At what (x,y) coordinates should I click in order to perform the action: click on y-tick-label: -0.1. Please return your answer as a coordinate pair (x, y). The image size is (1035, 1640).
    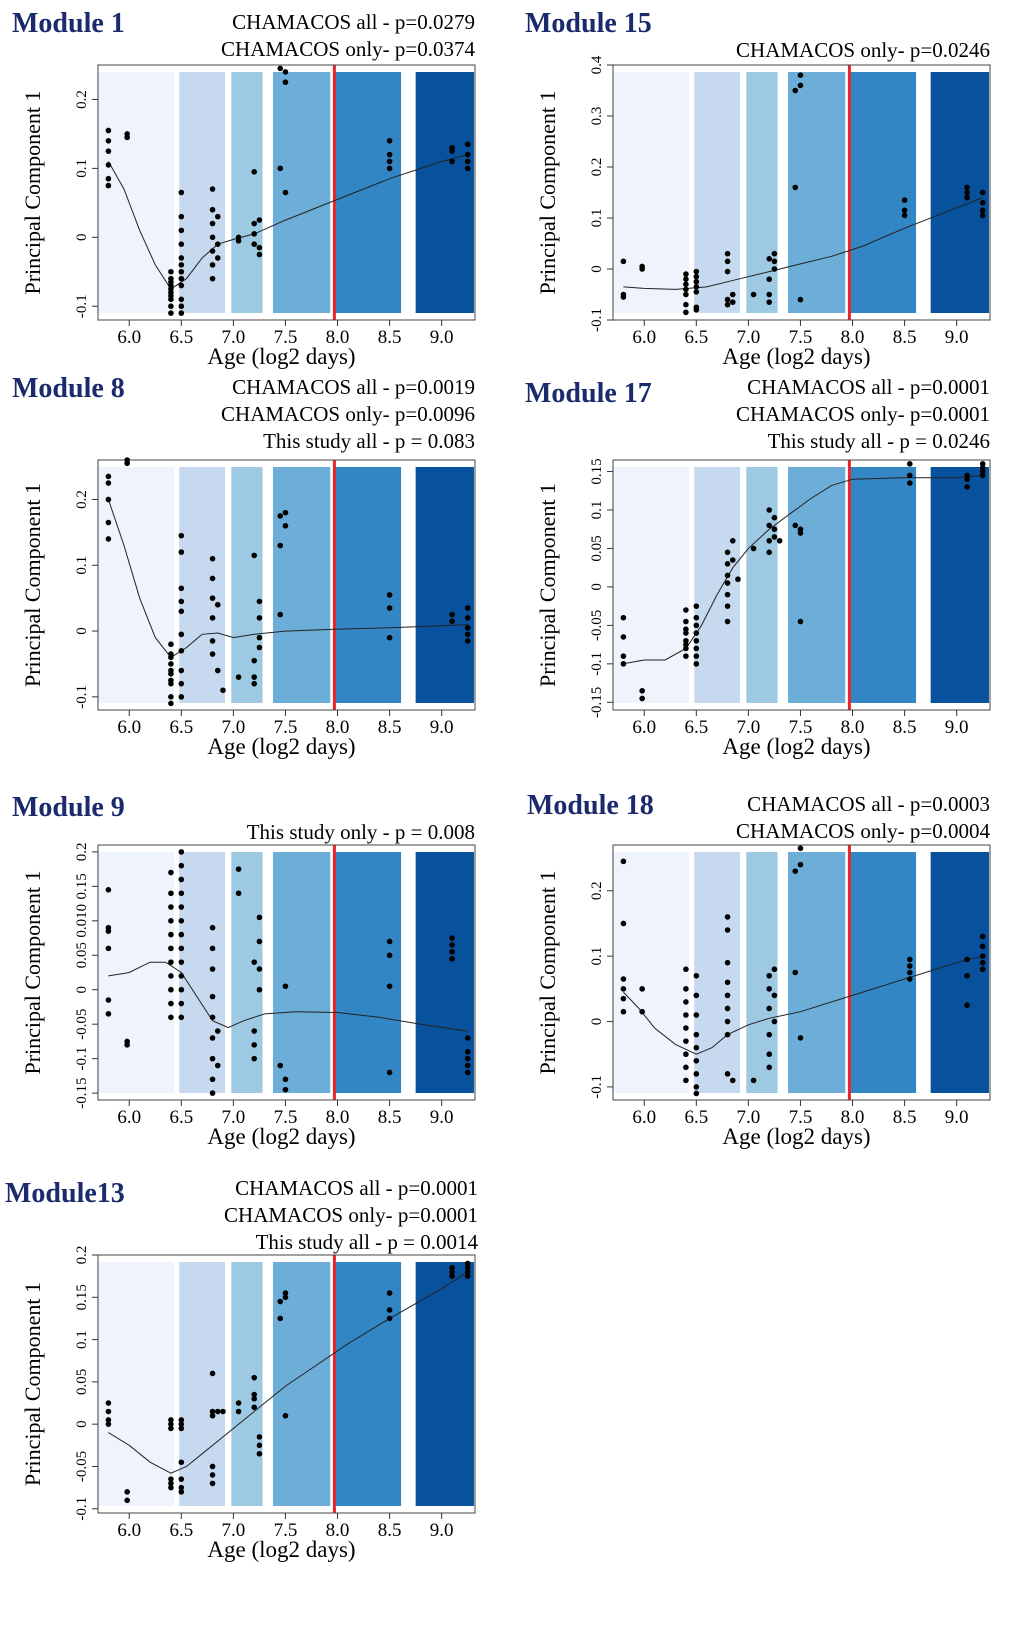
    Looking at the image, I should click on (82, 1509).